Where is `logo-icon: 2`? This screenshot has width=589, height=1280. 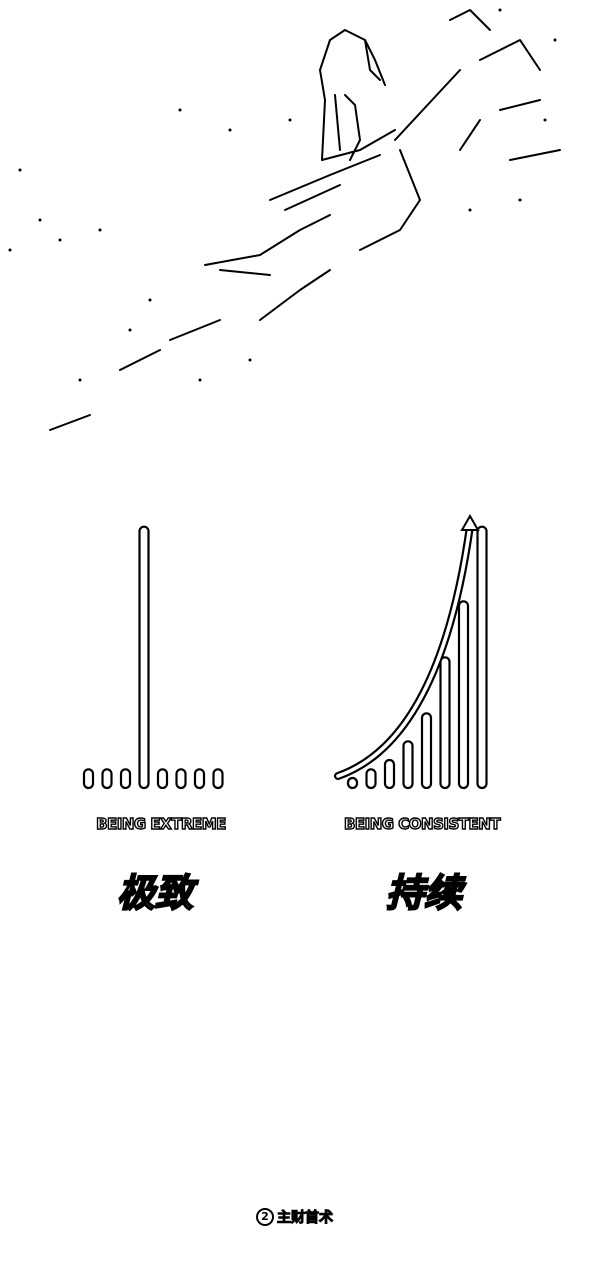 logo-icon: 2 is located at coordinates (265, 1216).